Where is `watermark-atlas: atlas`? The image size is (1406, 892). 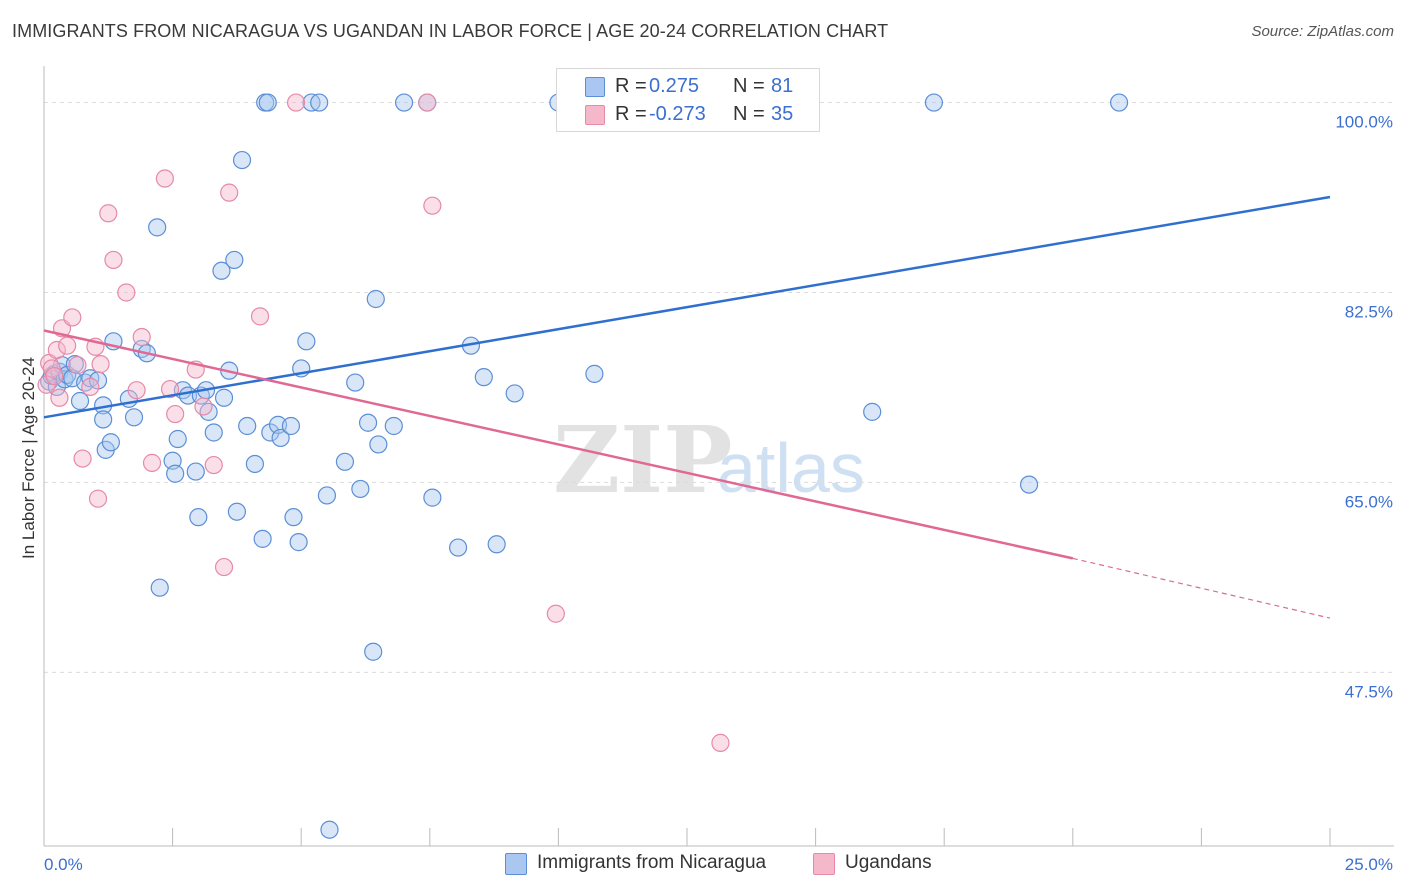
watermark-atlas: atlas is located at coordinates (791, 468).